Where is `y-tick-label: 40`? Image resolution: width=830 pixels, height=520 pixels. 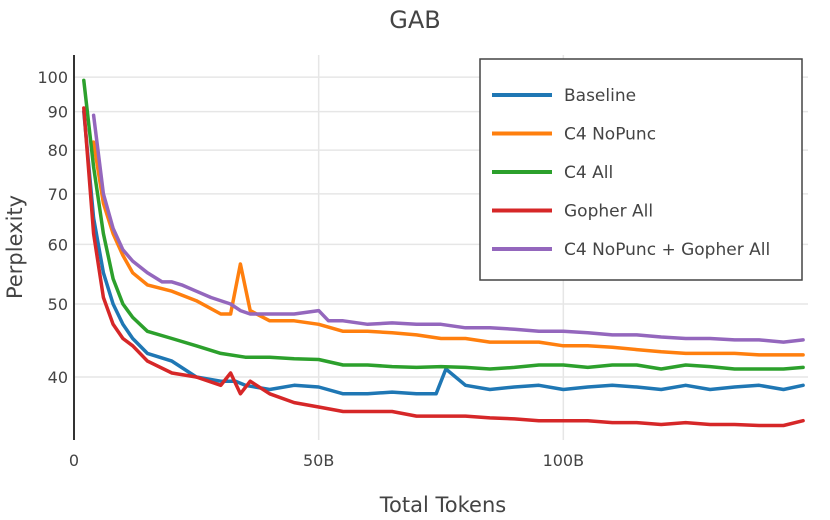
y-tick-label: 40 is located at coordinates (58, 377).